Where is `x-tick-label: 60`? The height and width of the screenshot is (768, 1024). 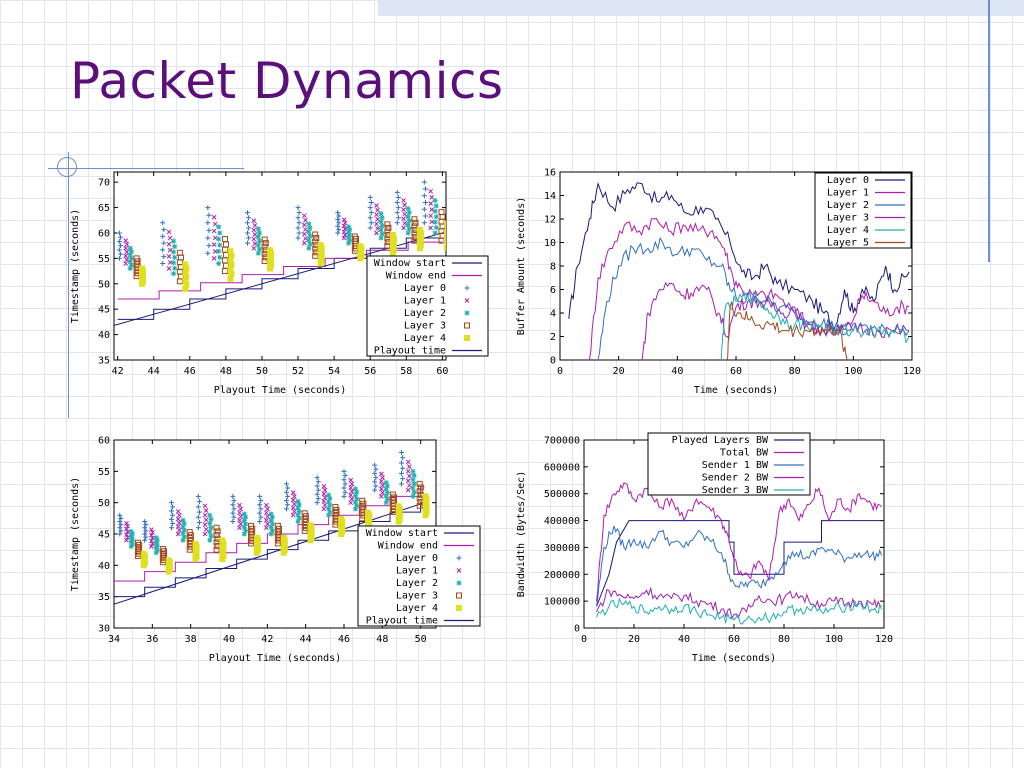 x-tick-label: 60 is located at coordinates (442, 371).